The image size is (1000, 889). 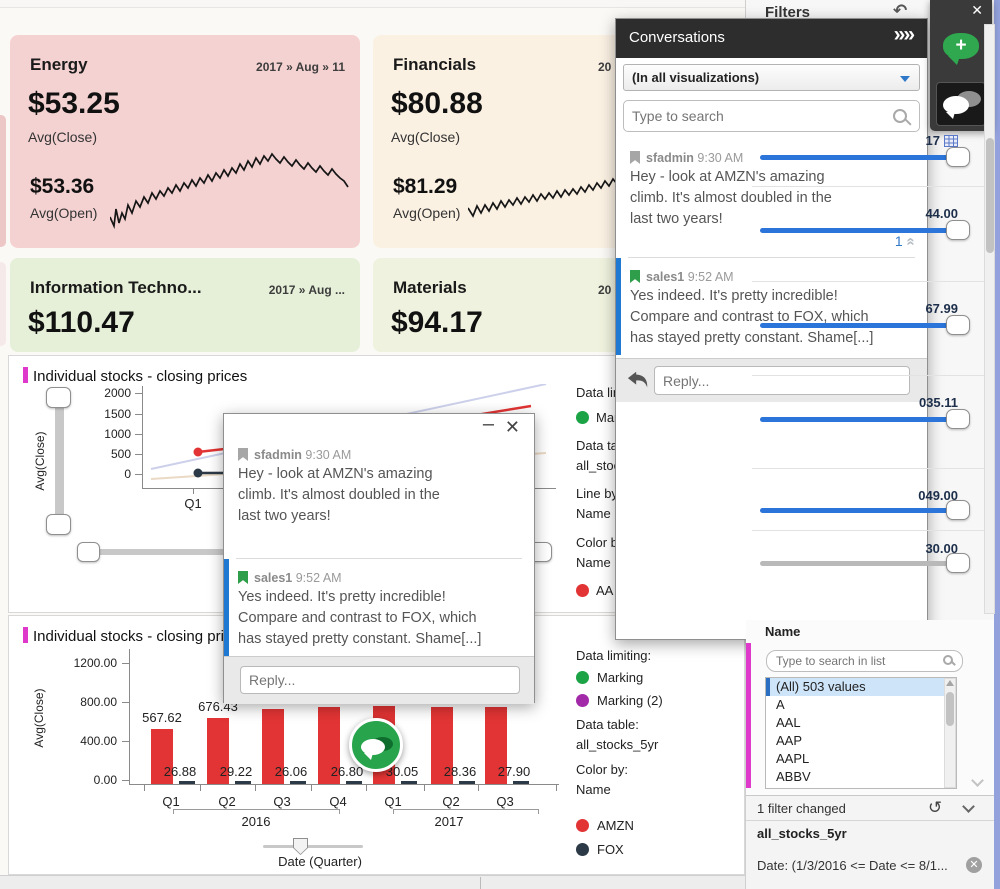 What do you see at coordinates (81, 322) in the screenshot?
I see `tile-close-value: $110.47` at bounding box center [81, 322].